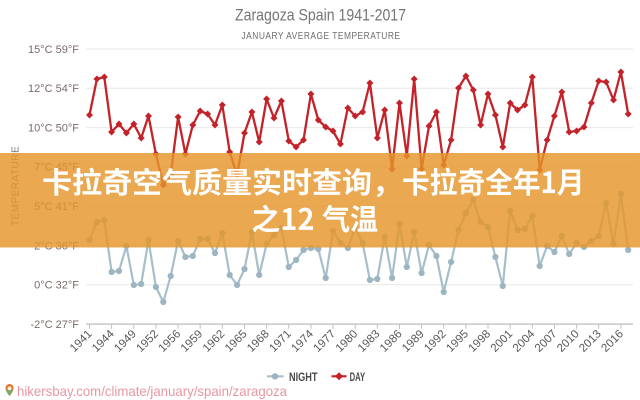  Describe the element at coordinates (53, 89) in the screenshot. I see `svg-text: 12°C 54°F` at that location.